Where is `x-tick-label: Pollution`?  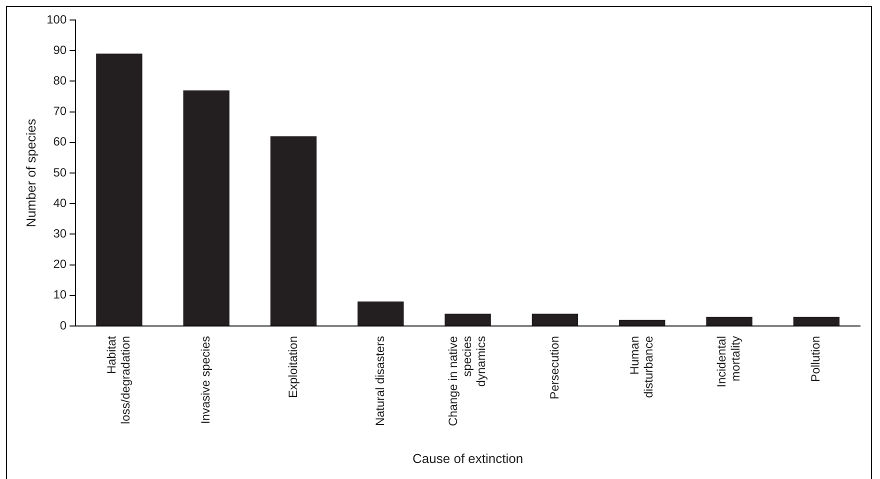 x-tick-label: Pollution is located at coordinates (815, 359).